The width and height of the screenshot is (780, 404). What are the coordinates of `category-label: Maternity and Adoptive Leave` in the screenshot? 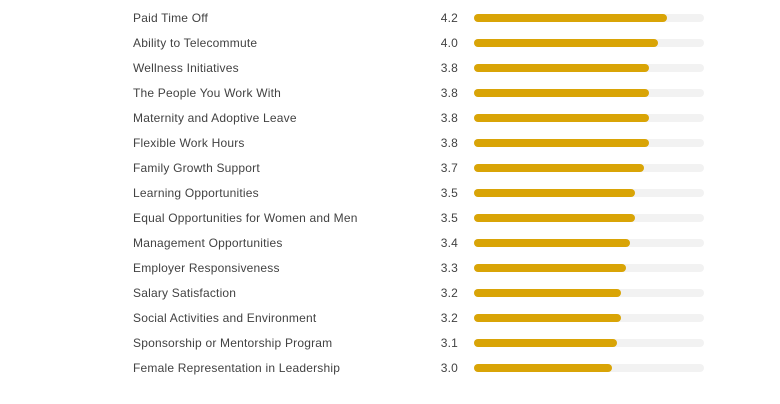 It's located at (215, 117).